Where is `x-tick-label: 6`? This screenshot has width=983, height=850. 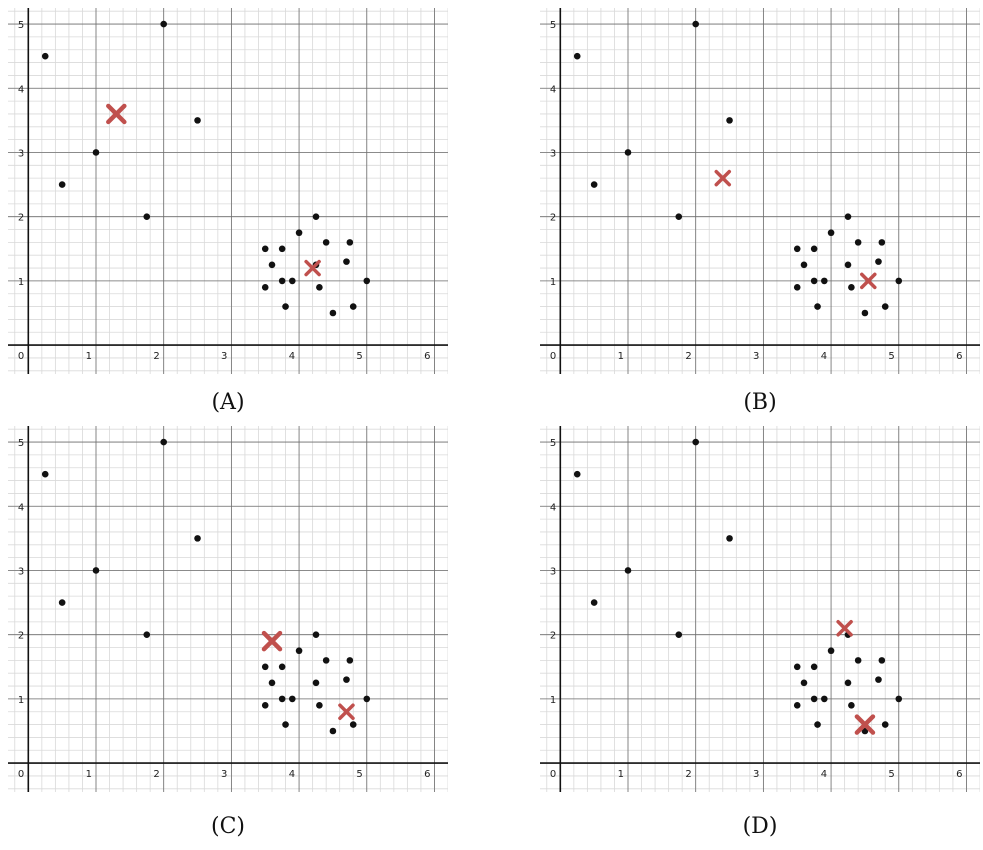
x-tick-label: 6 is located at coordinates (959, 774).